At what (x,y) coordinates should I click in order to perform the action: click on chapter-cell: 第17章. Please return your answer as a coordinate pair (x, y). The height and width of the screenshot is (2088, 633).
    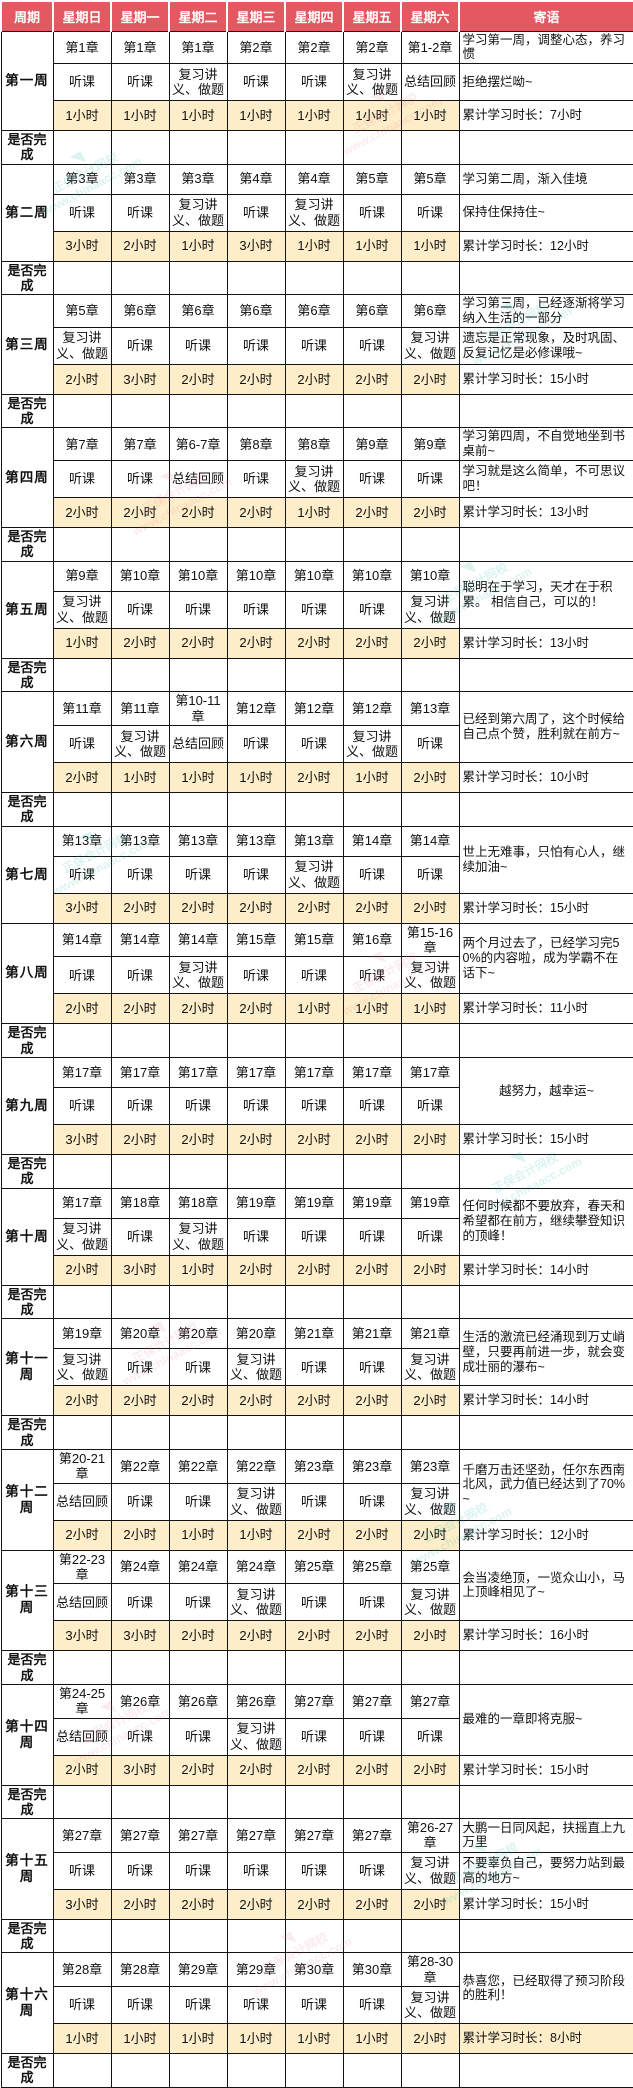
    Looking at the image, I should click on (372, 1072).